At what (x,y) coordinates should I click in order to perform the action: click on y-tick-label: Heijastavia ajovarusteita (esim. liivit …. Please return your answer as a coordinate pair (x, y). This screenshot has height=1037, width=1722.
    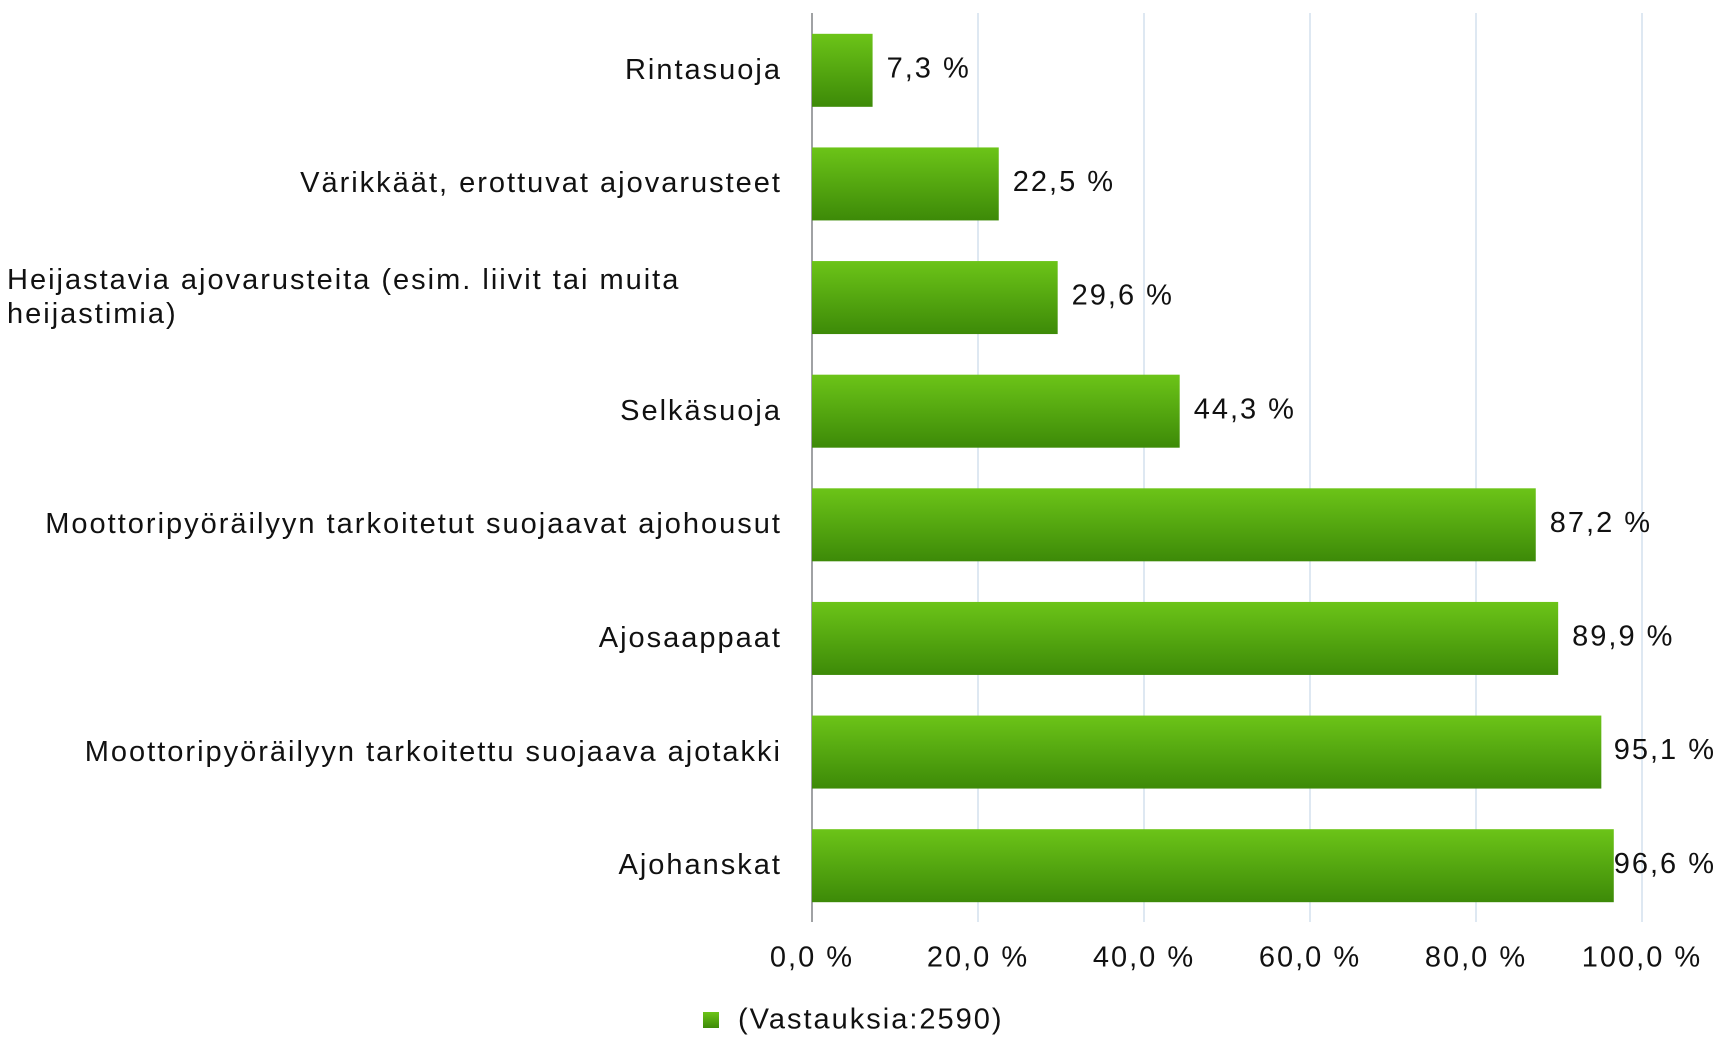
    Looking at the image, I should click on (344, 297).